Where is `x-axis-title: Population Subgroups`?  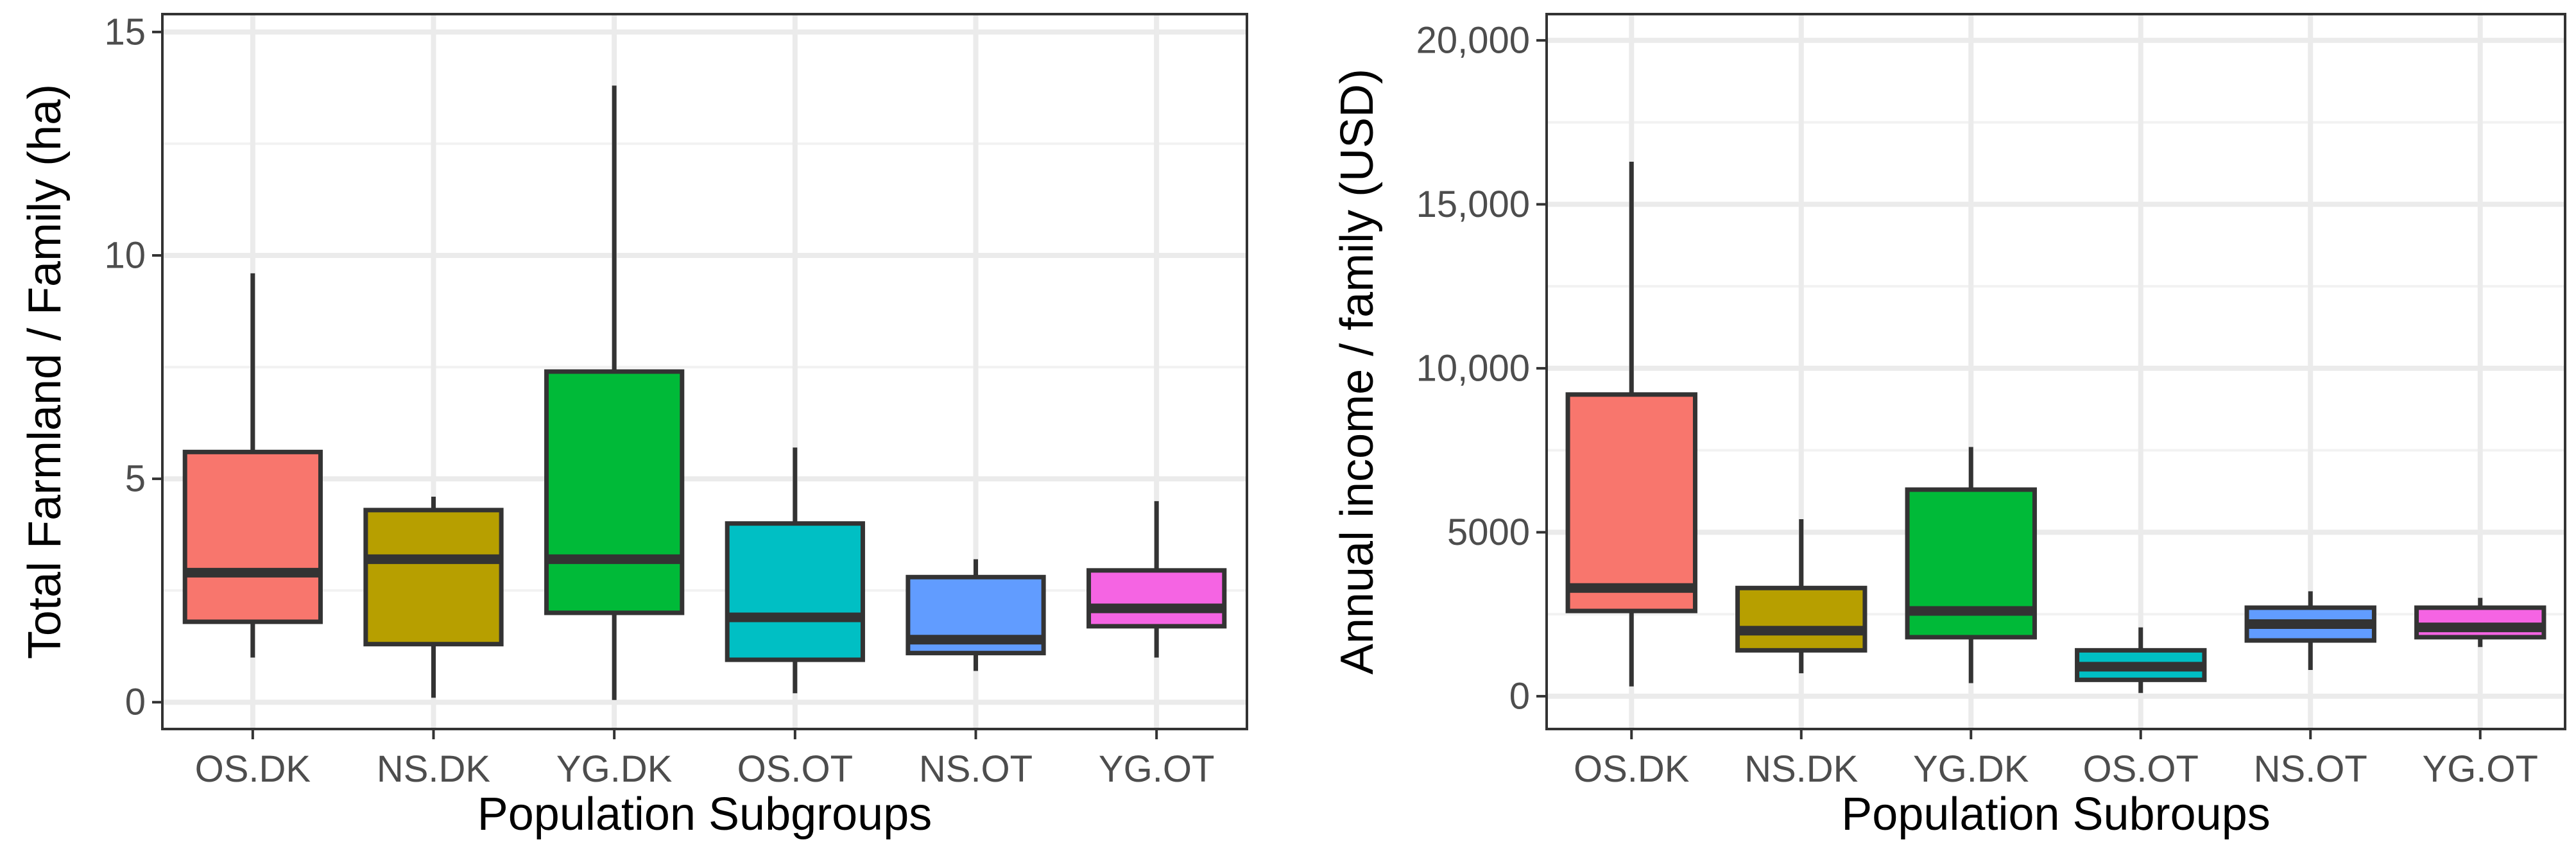
x-axis-title: Population Subgroups is located at coordinates (704, 814).